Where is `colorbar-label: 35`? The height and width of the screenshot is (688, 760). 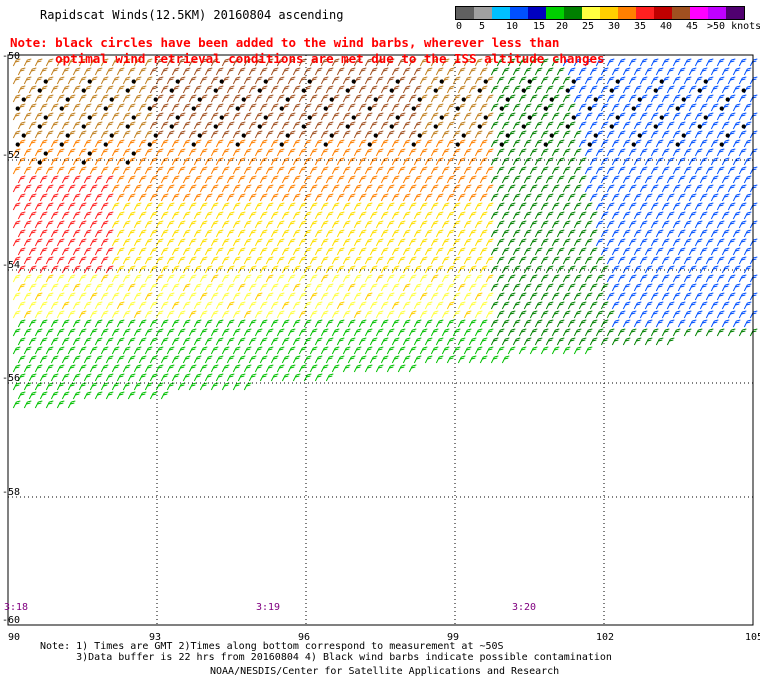
colorbar-label: 35 is located at coordinates (640, 26).